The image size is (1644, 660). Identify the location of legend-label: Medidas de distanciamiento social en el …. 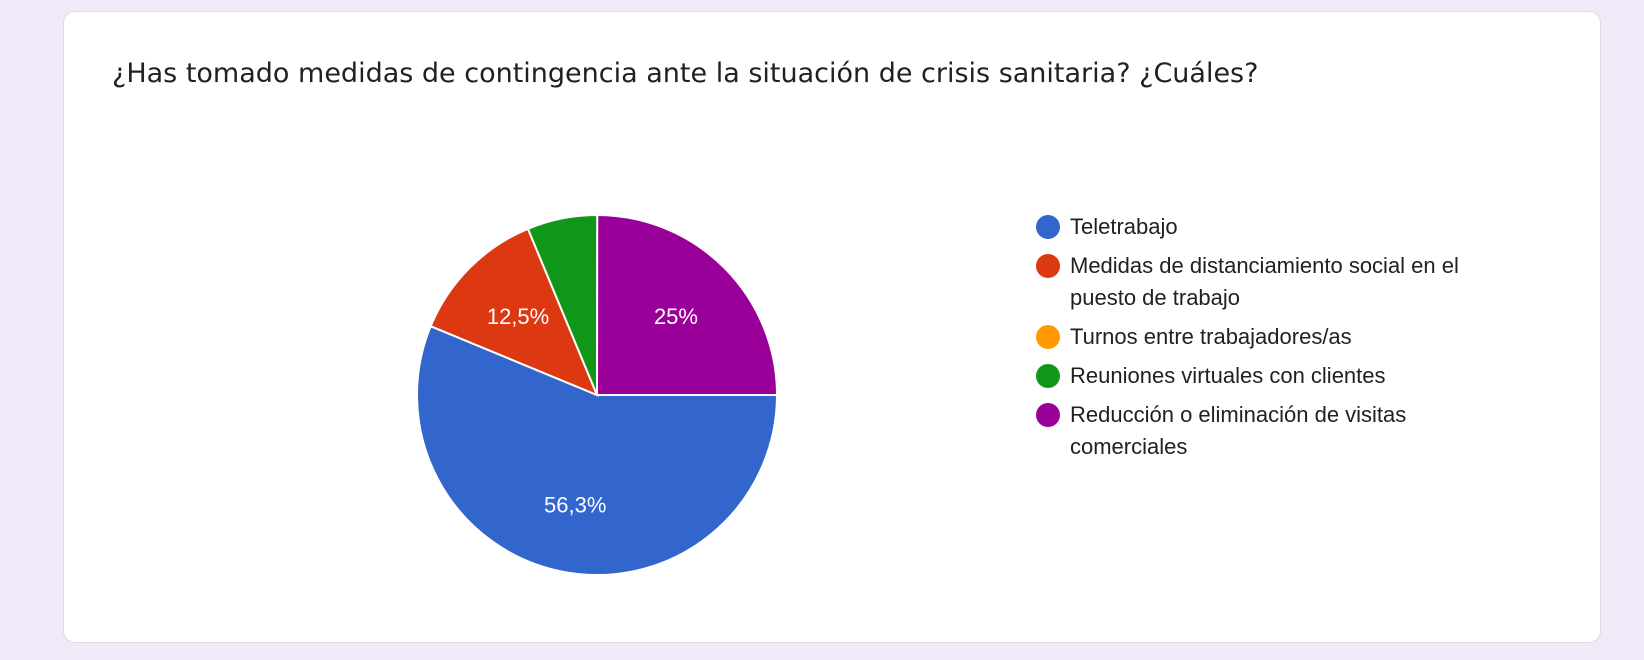
(1264, 281).